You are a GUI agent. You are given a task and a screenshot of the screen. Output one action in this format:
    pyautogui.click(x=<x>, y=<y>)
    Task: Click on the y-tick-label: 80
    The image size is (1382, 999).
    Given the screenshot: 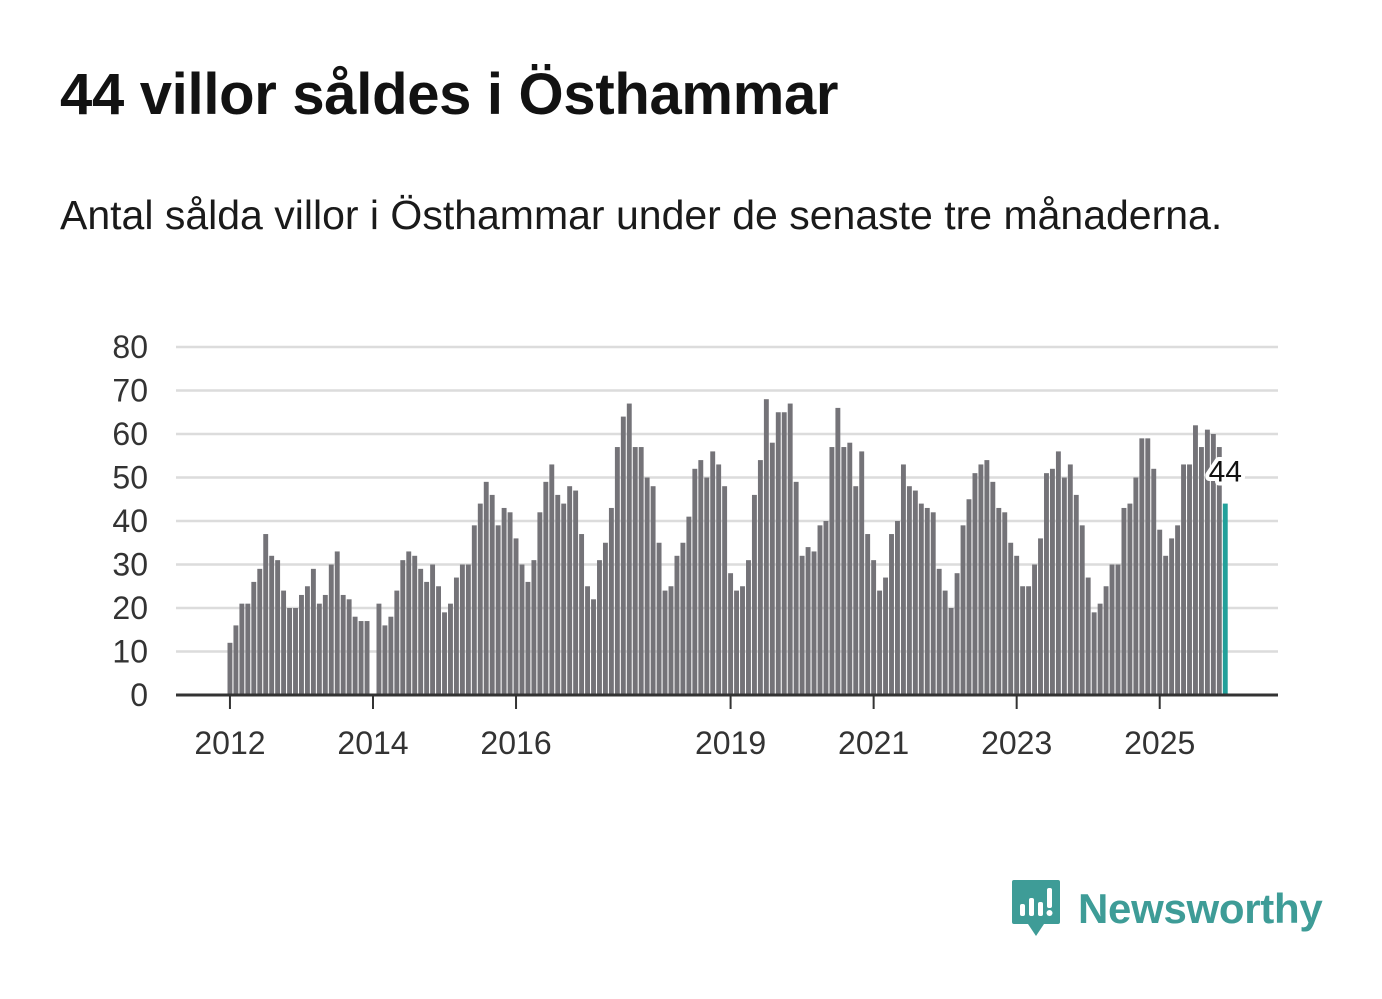 What is the action you would take?
    pyautogui.click(x=130, y=347)
    